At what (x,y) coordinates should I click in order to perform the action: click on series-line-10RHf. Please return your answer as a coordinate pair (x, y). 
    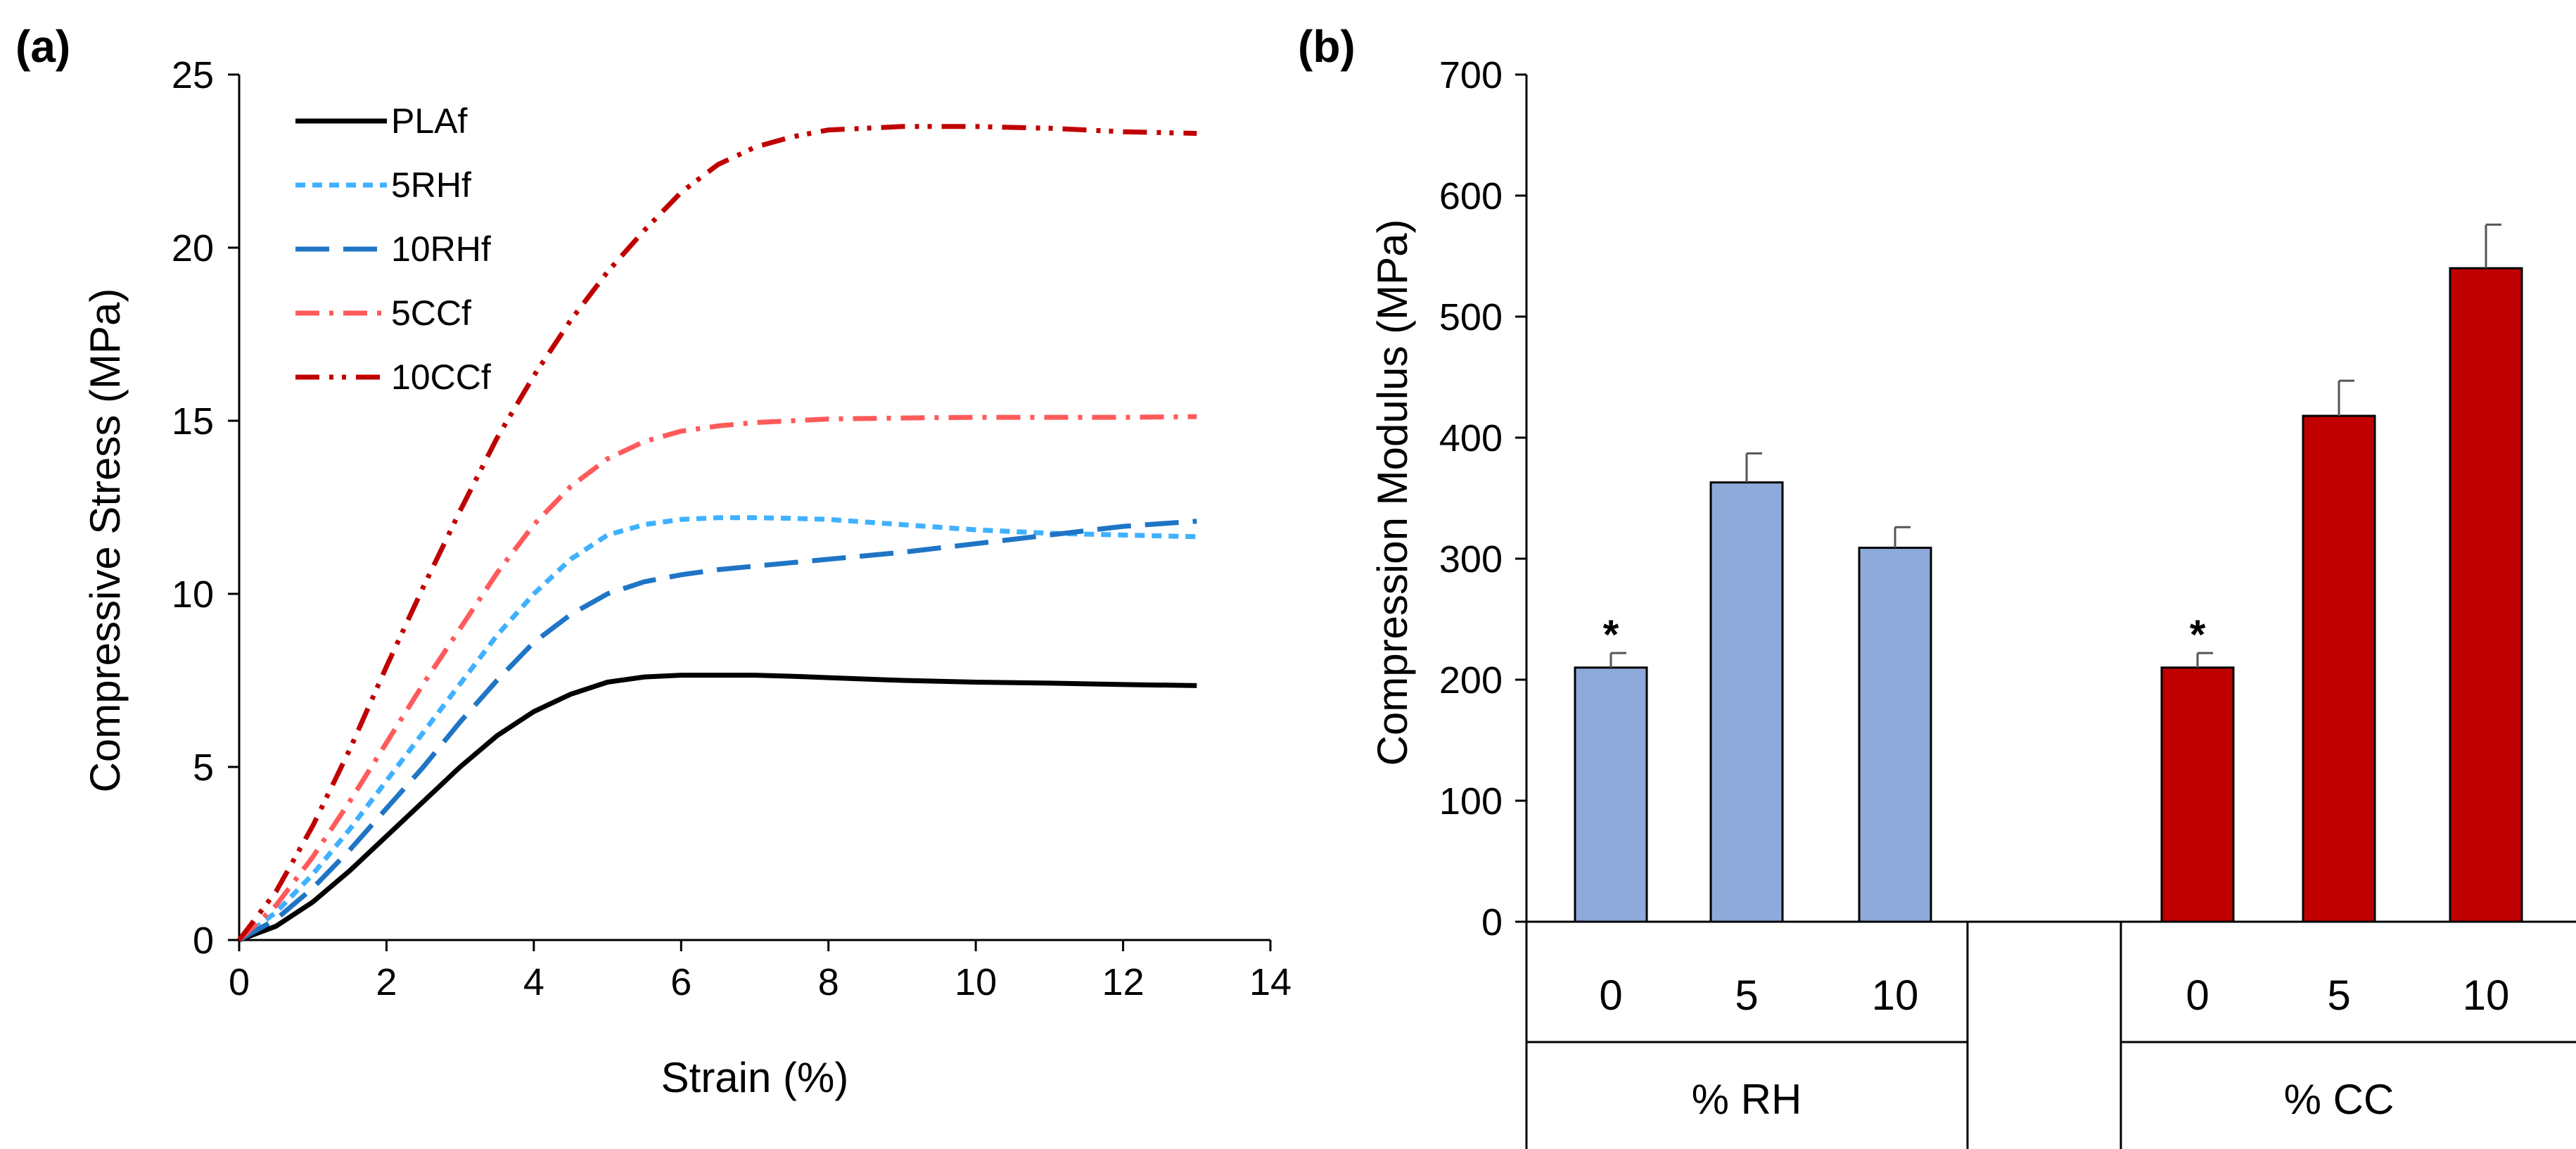
    Looking at the image, I should click on (717, 731).